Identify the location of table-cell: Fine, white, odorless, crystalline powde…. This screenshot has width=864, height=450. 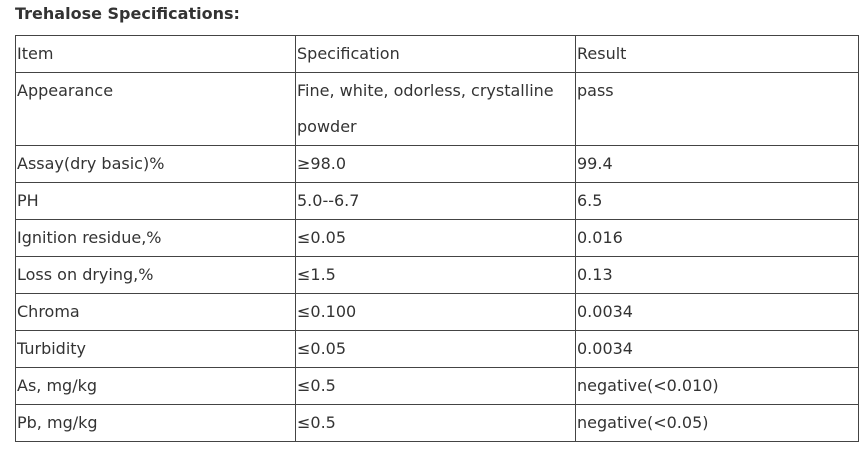
(435, 109).